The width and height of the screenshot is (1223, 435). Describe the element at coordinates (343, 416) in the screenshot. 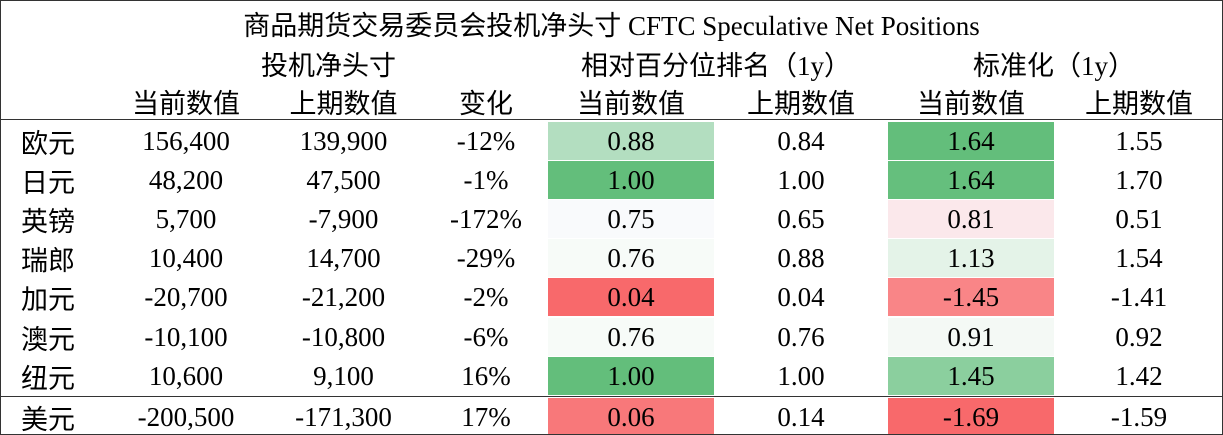

I see `table-cell: -171,300` at that location.